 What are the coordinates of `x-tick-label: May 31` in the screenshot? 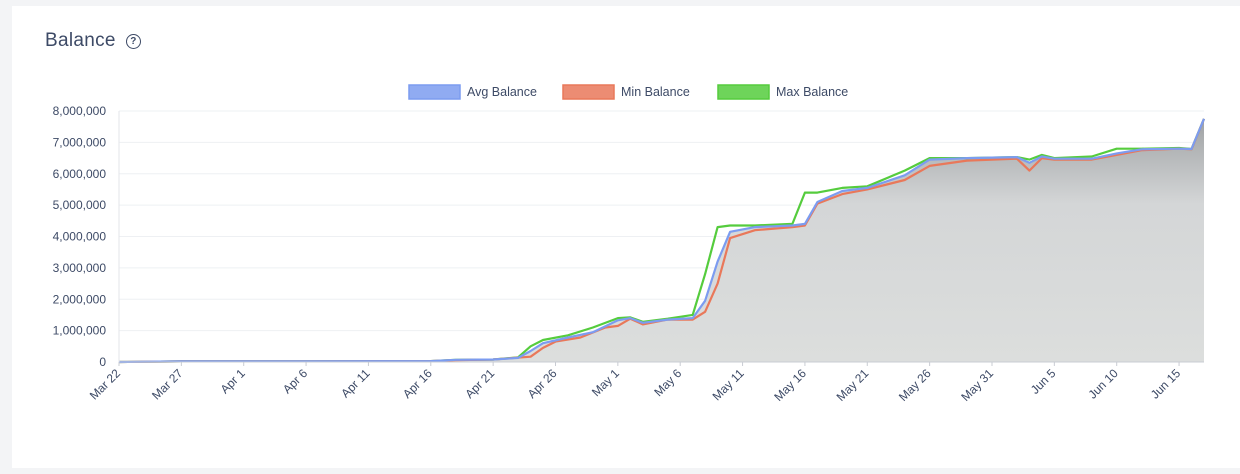 It's located at (977, 385).